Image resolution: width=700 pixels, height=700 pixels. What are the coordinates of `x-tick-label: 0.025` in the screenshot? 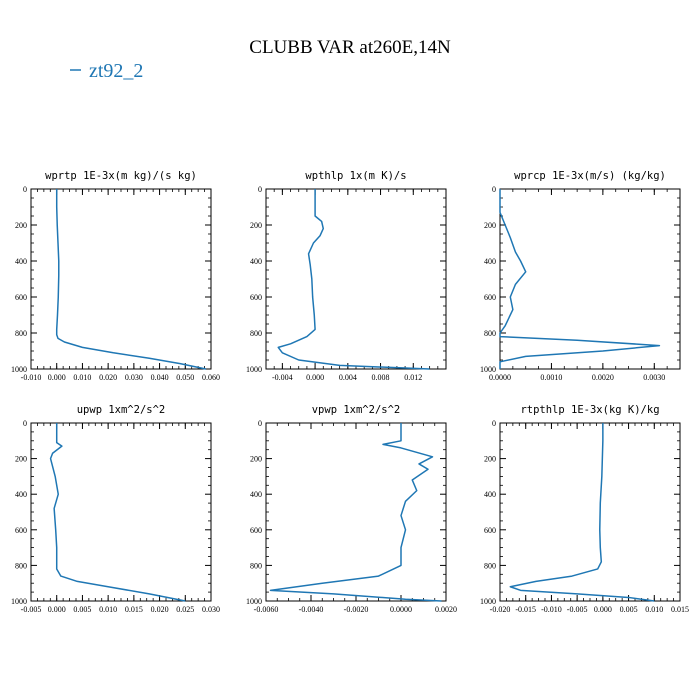 It's located at (185, 609).